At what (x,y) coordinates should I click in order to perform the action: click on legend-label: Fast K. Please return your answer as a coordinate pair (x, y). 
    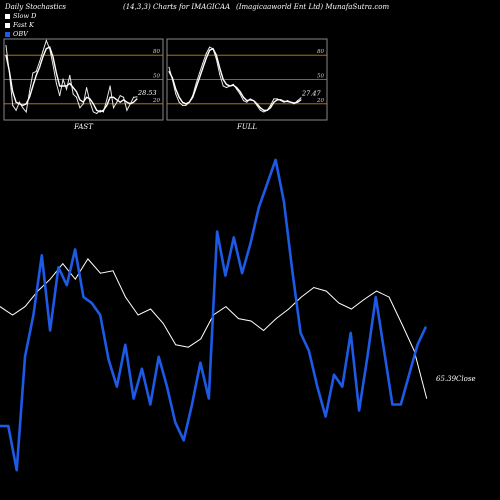
    Looking at the image, I should click on (23, 25).